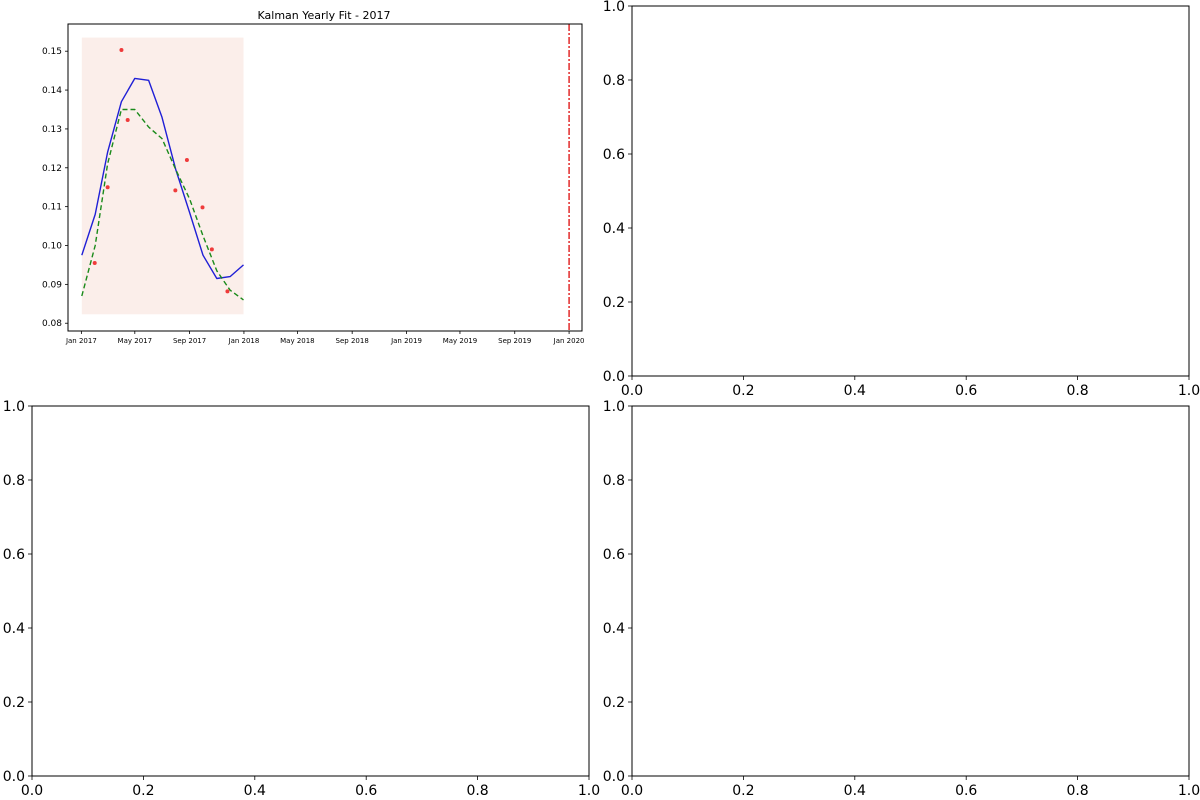 This screenshot has height=800, width=1200. What do you see at coordinates (52, 208) in the screenshot?
I see `y-tick-label: 0.11` at bounding box center [52, 208].